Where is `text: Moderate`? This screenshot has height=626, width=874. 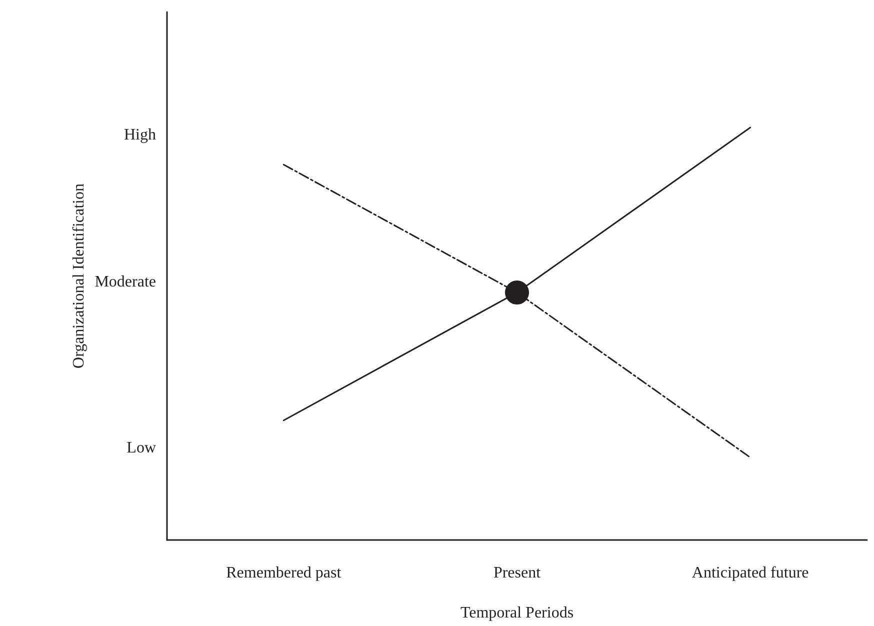 text: Moderate is located at coordinates (125, 282).